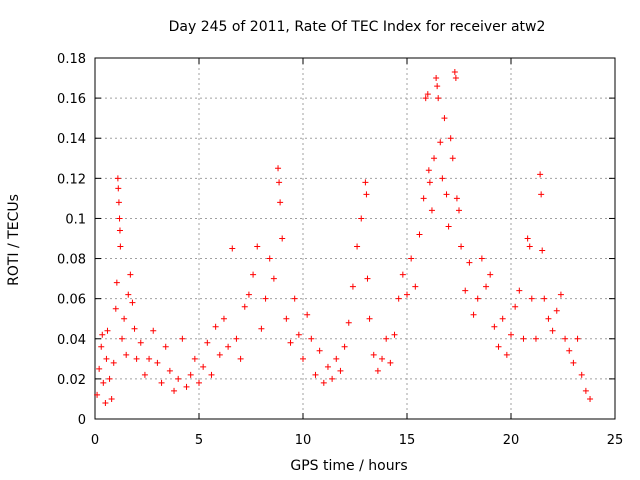 Image resolution: width=640 pixels, height=480 pixels. Describe the element at coordinates (303, 440) in the screenshot. I see `x-tick-label: 10` at that location.